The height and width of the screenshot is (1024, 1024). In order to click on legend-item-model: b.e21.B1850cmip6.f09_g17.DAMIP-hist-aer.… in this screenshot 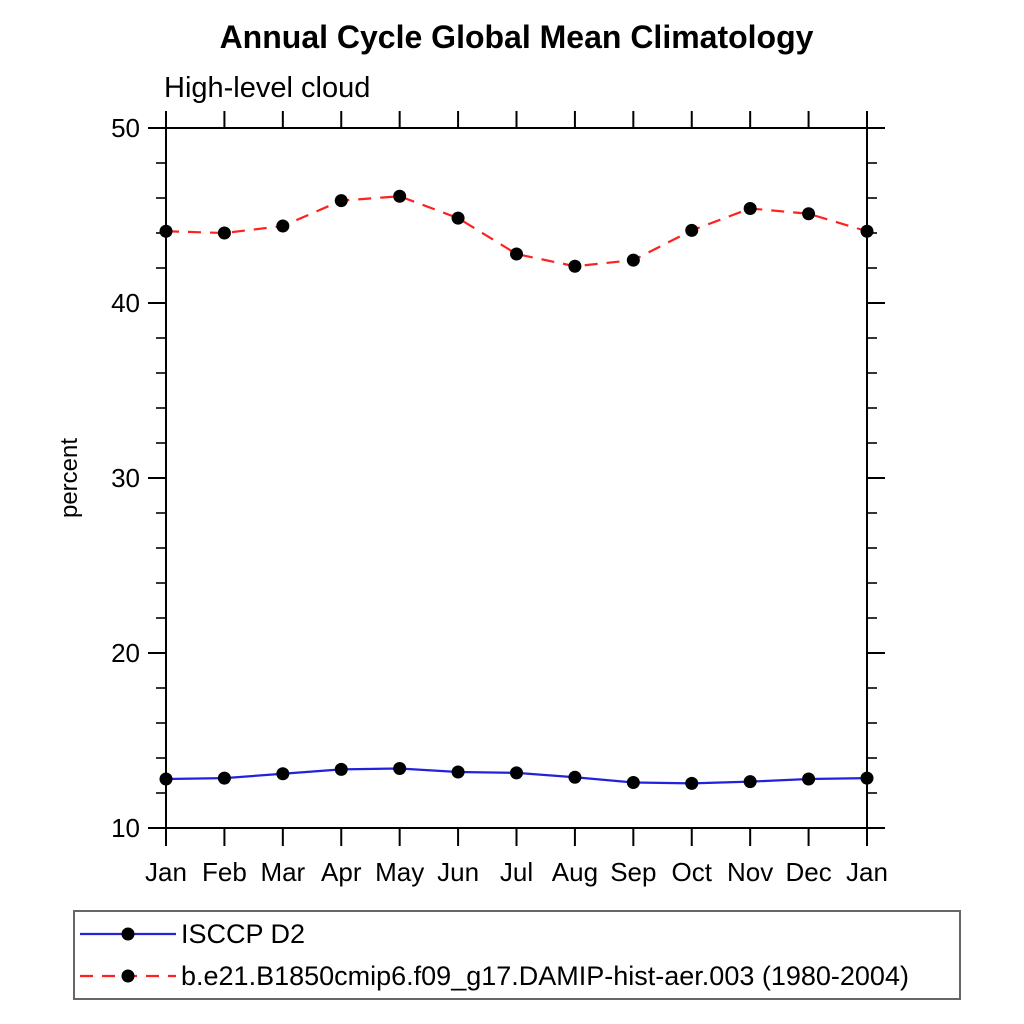, I will do `click(518, 976)`.